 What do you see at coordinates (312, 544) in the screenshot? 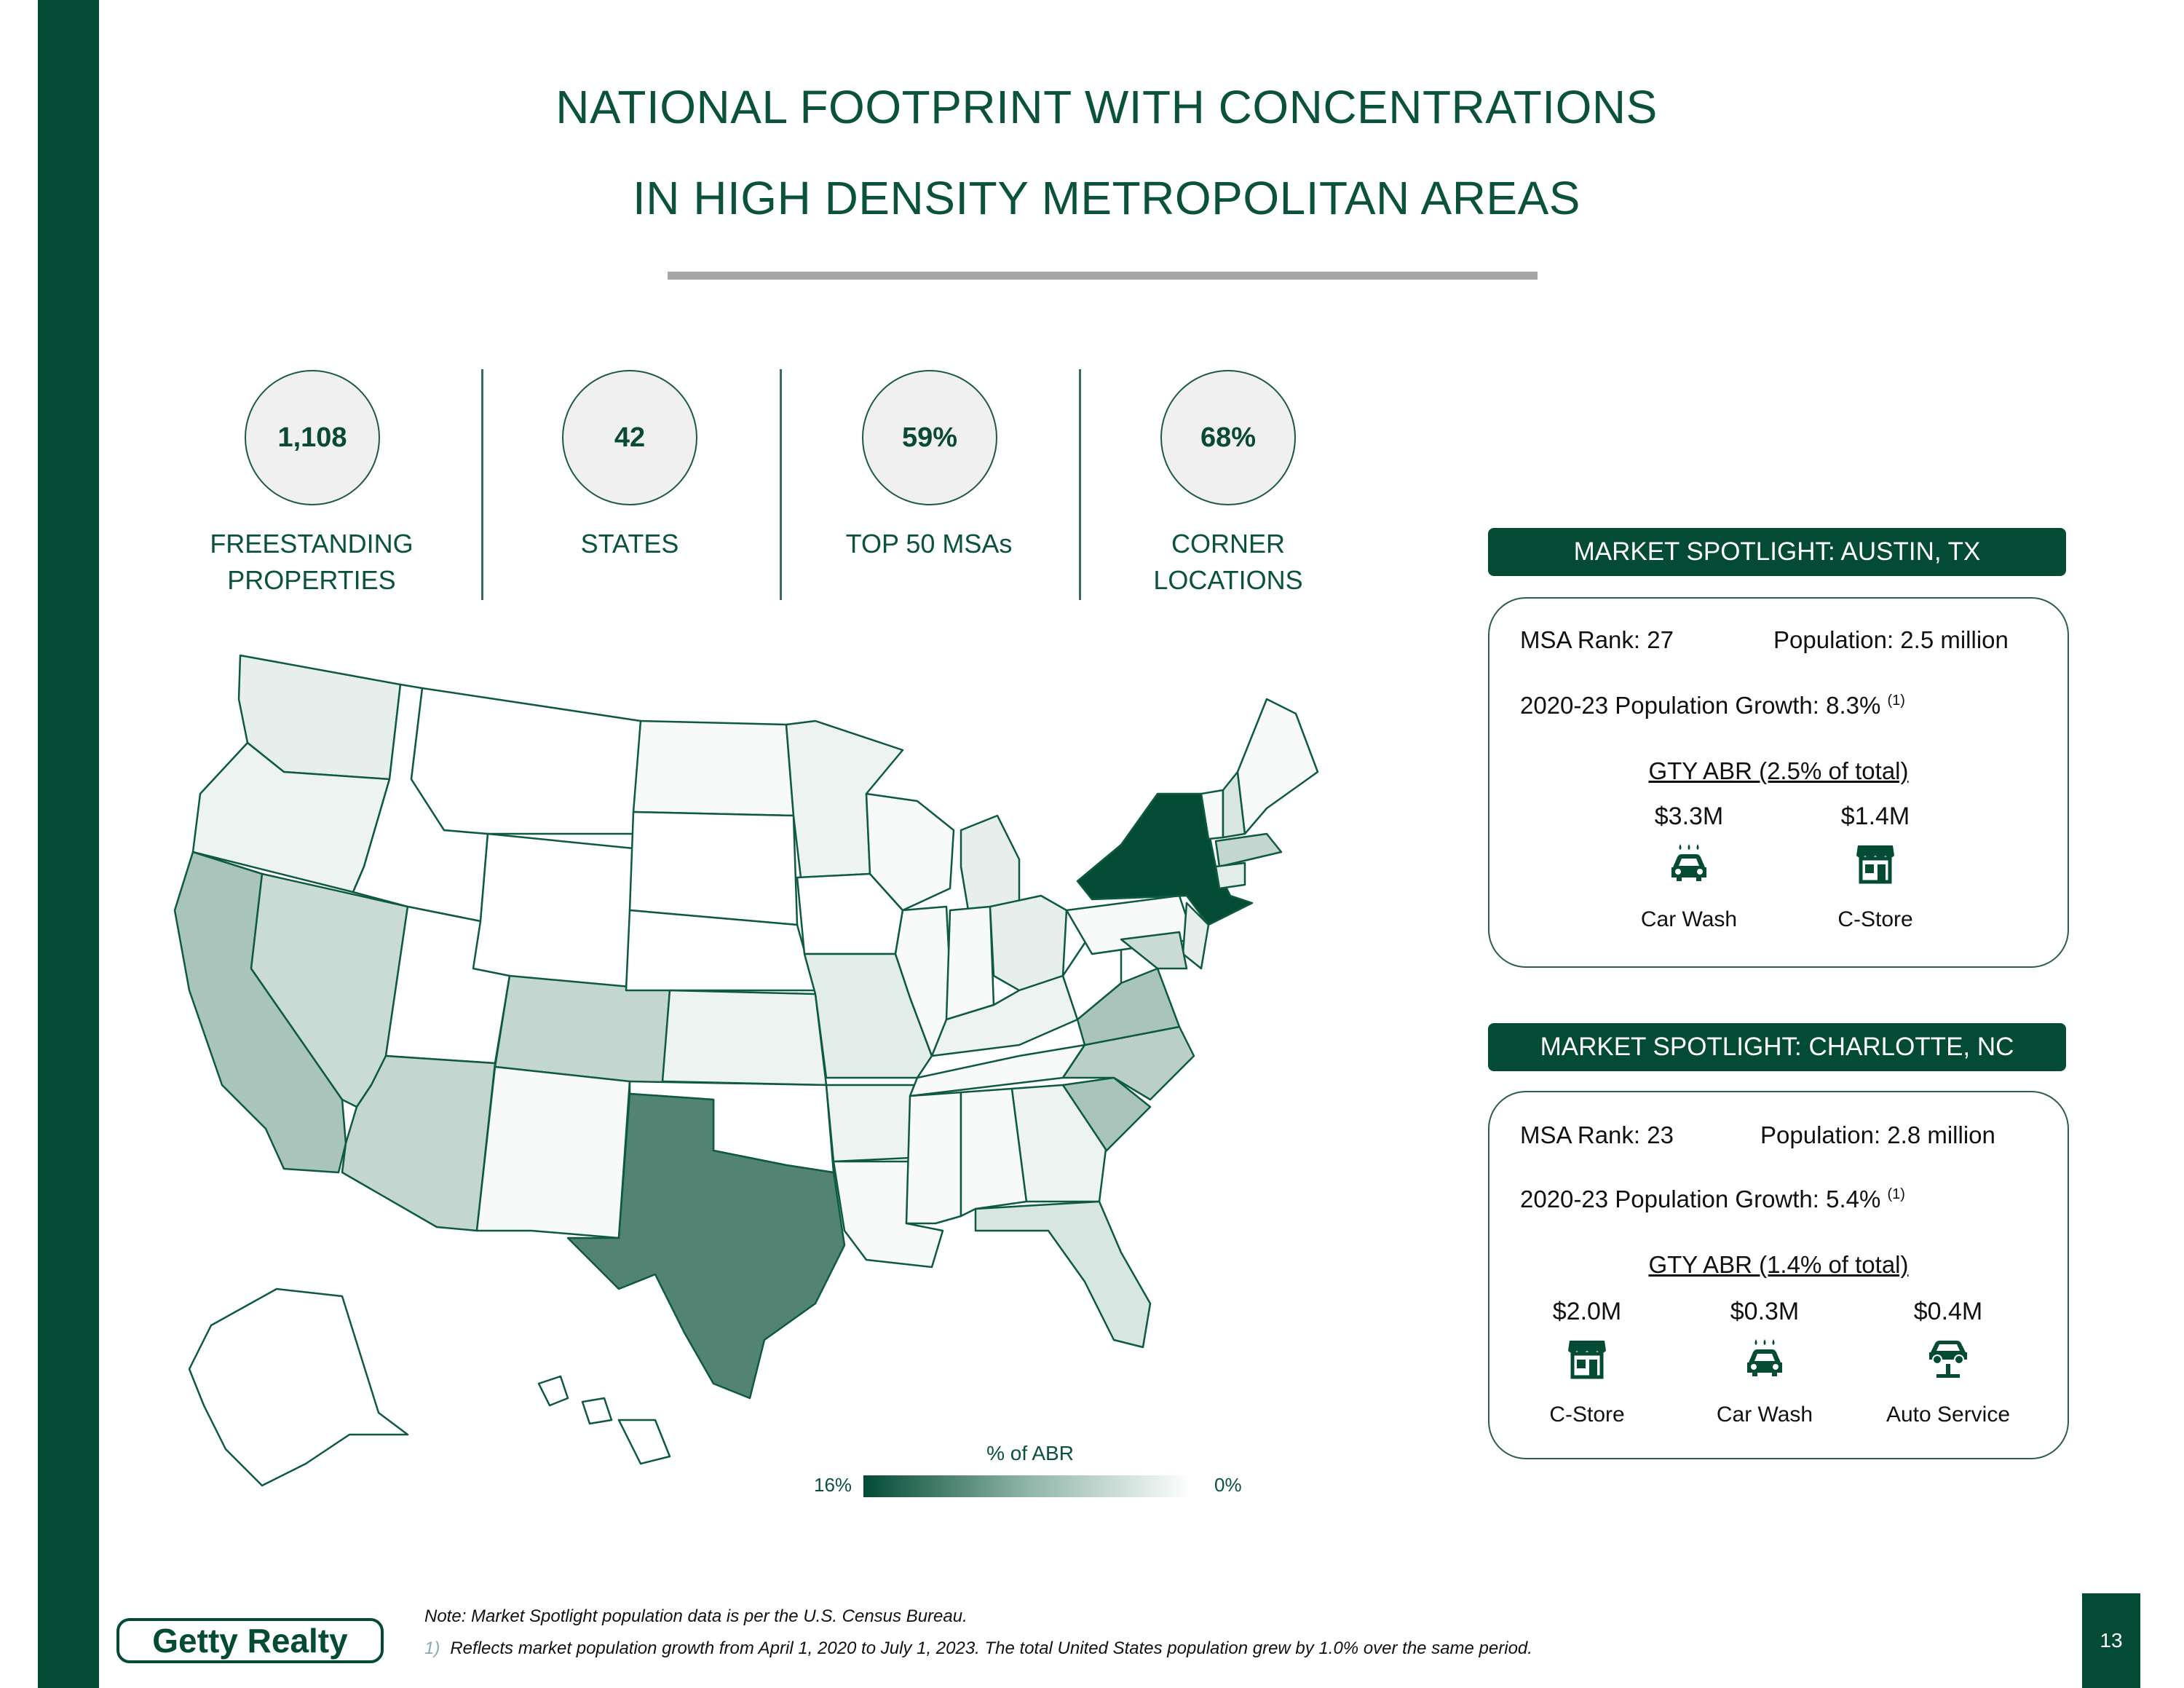
I see `stat-properties-label-line1: FREESTANDING` at bounding box center [312, 544].